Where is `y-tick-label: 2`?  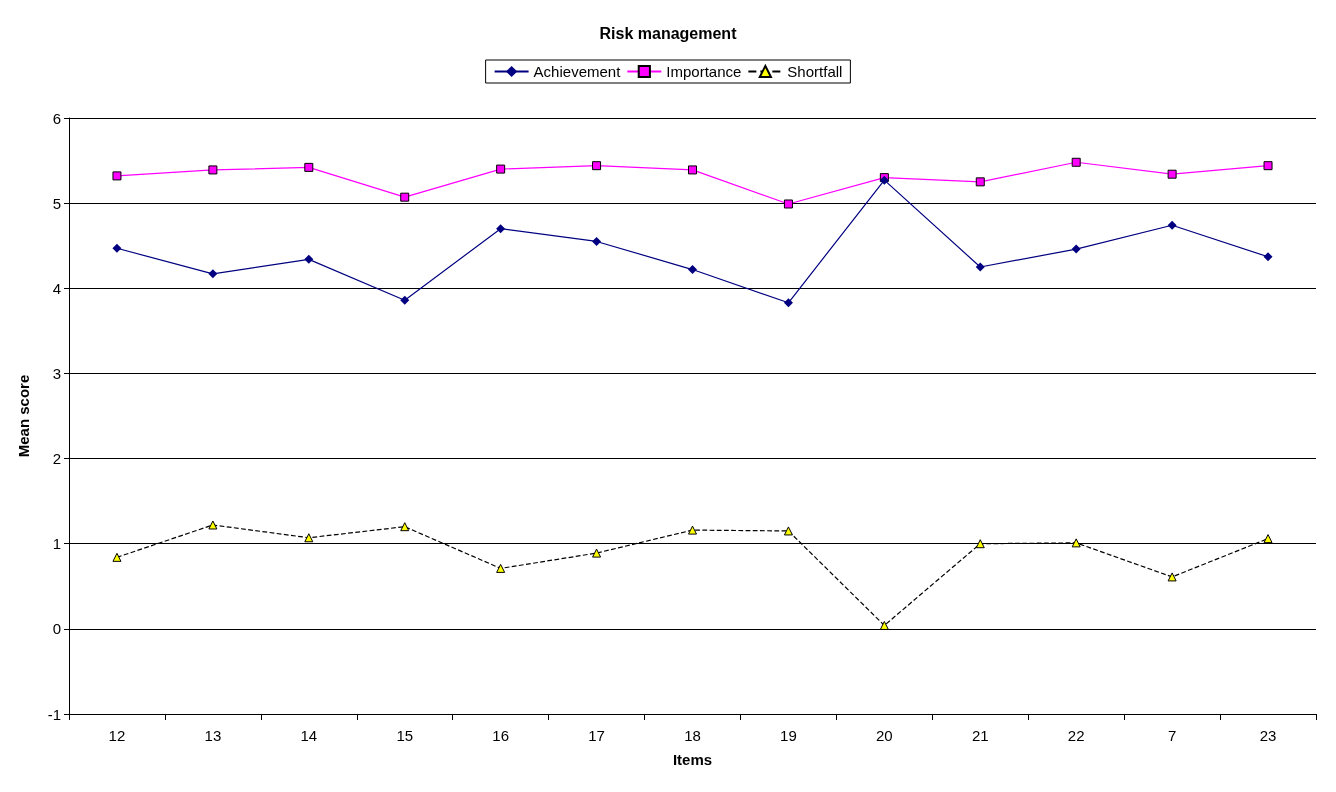 y-tick-label: 2 is located at coordinates (56, 459).